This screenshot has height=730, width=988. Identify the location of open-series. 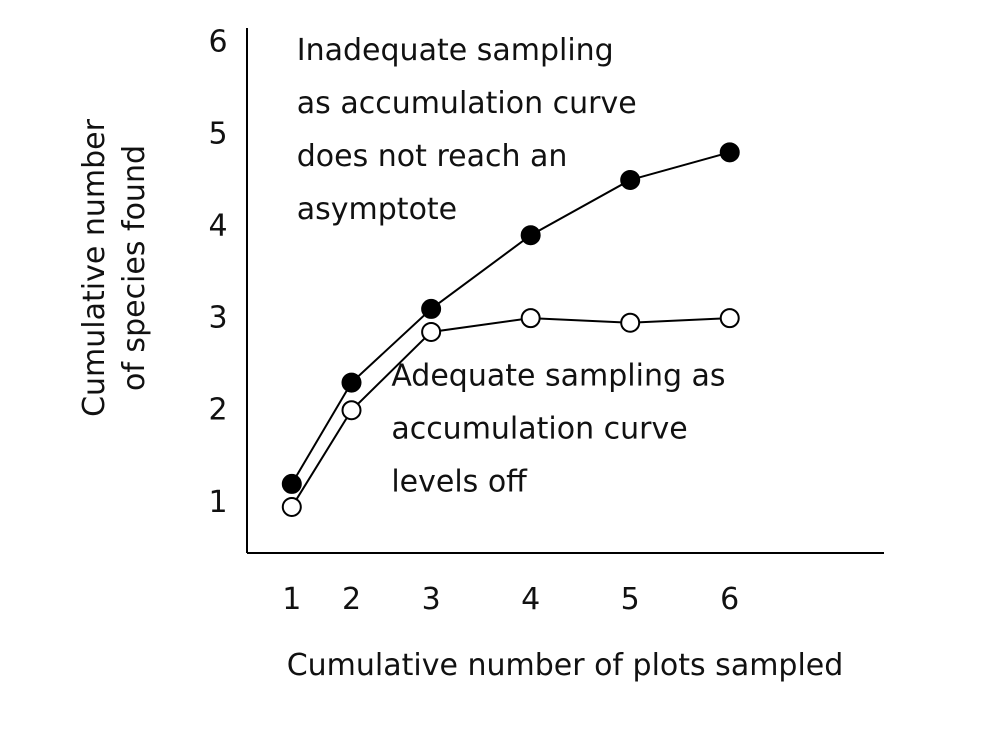
(510, 412).